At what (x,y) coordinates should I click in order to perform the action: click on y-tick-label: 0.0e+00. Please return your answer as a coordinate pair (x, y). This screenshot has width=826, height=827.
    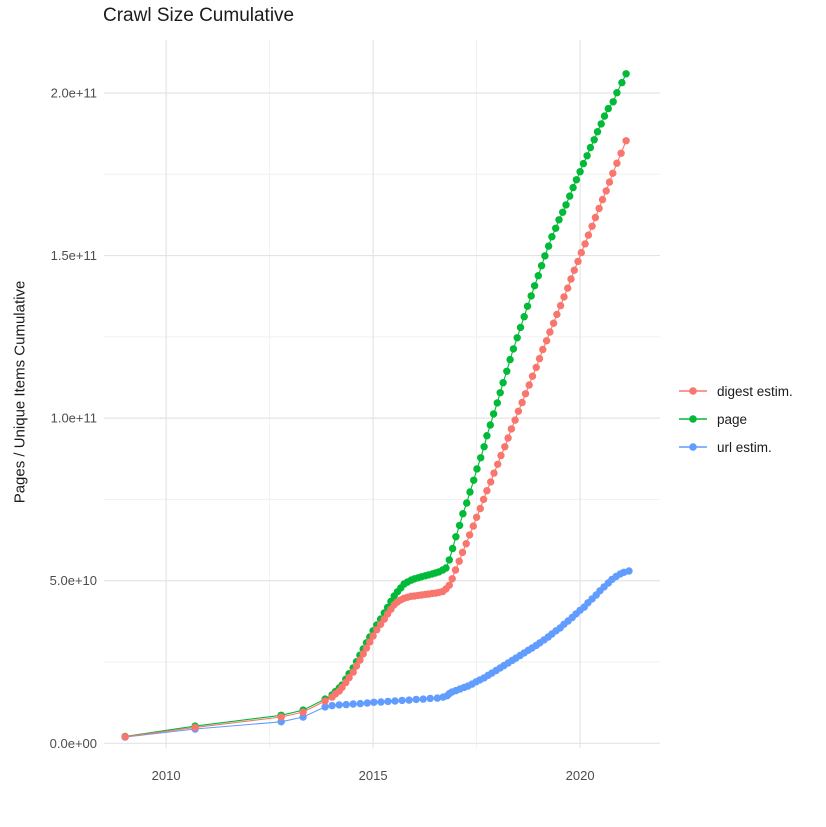
    Looking at the image, I should click on (73, 743).